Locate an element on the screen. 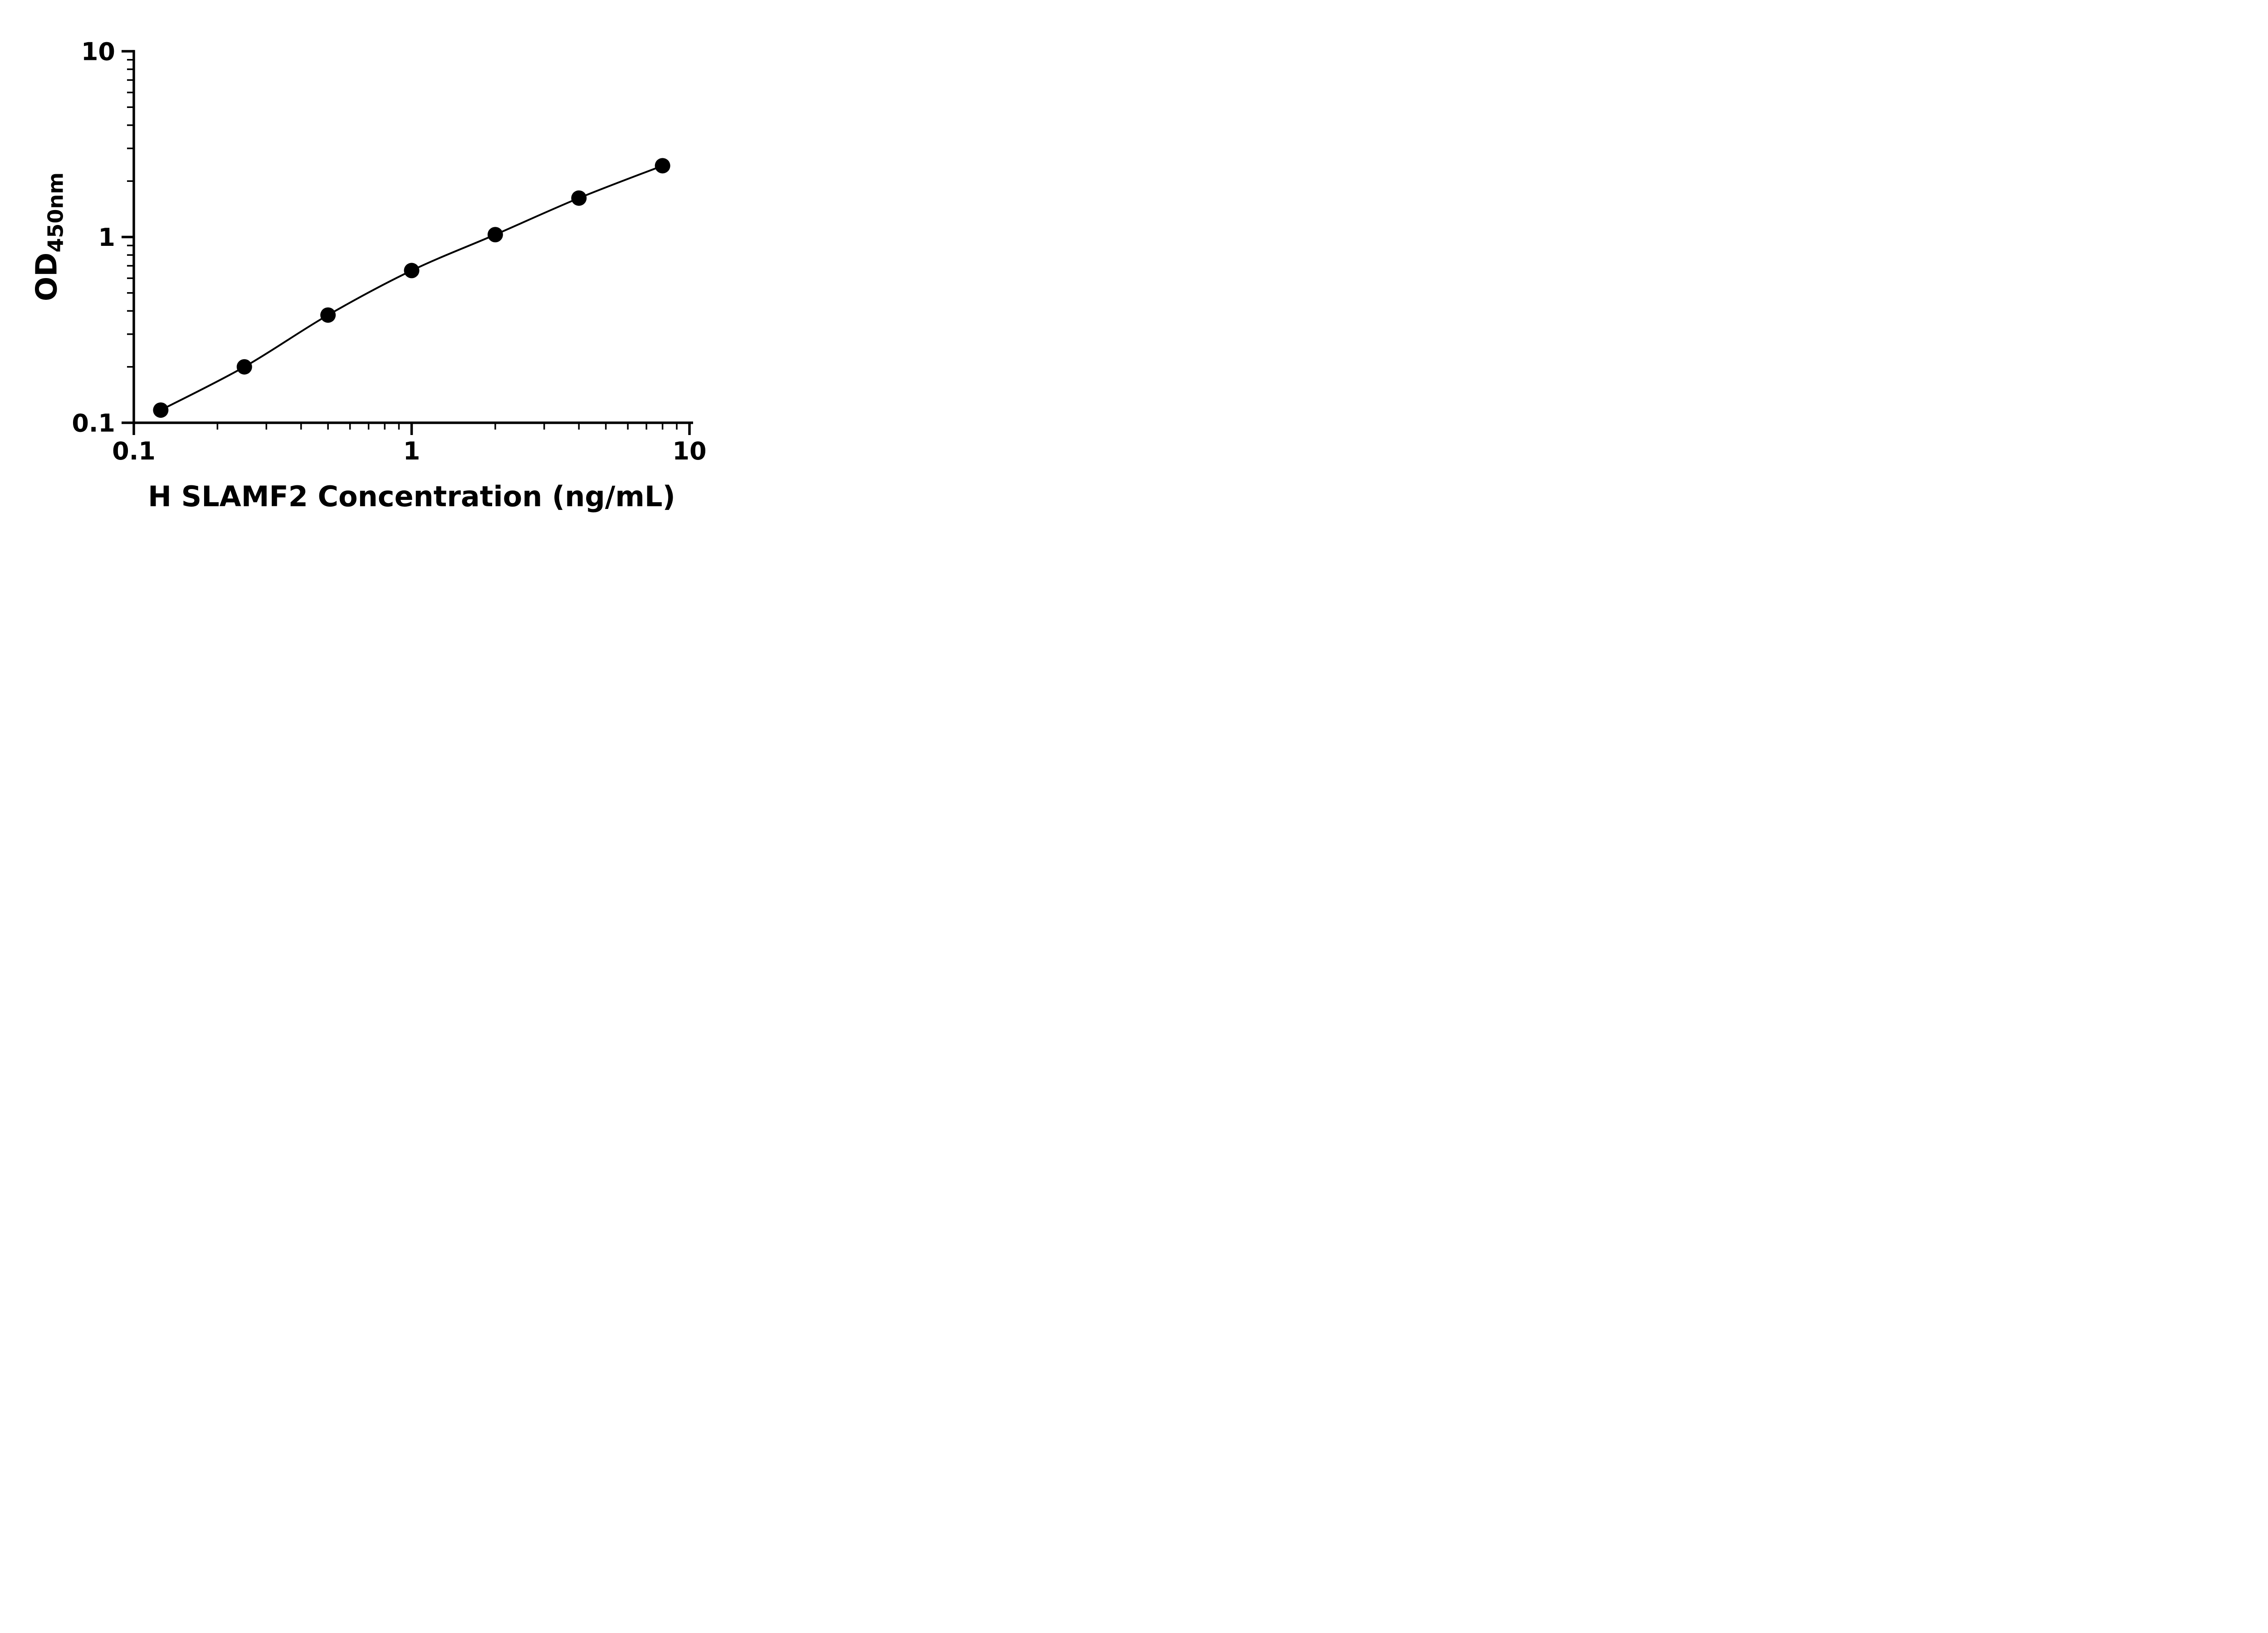  y-axis-title-main: OD is located at coordinates (47, 277).